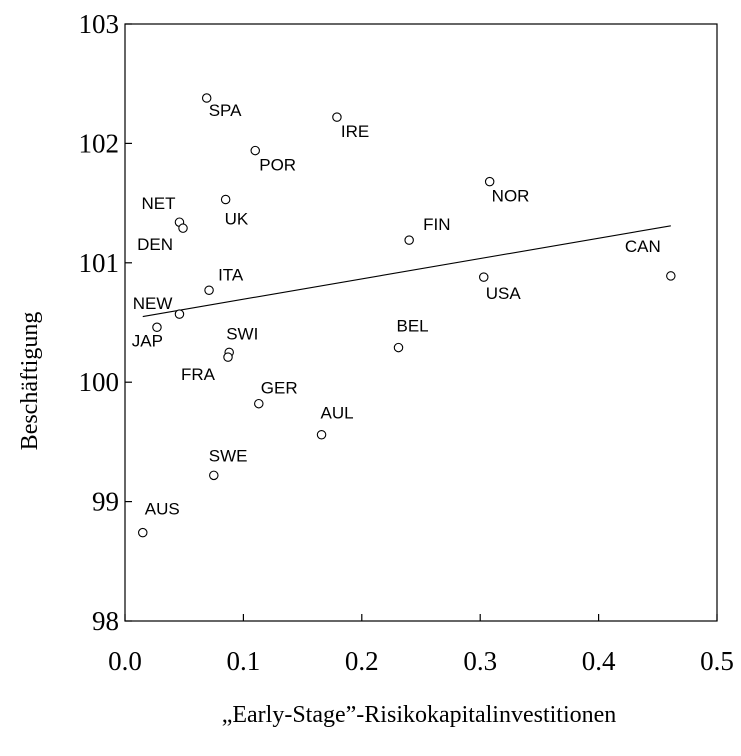 The height and width of the screenshot is (756, 741). Describe the element at coordinates (255, 150) in the screenshot. I see `data-point-por` at that location.